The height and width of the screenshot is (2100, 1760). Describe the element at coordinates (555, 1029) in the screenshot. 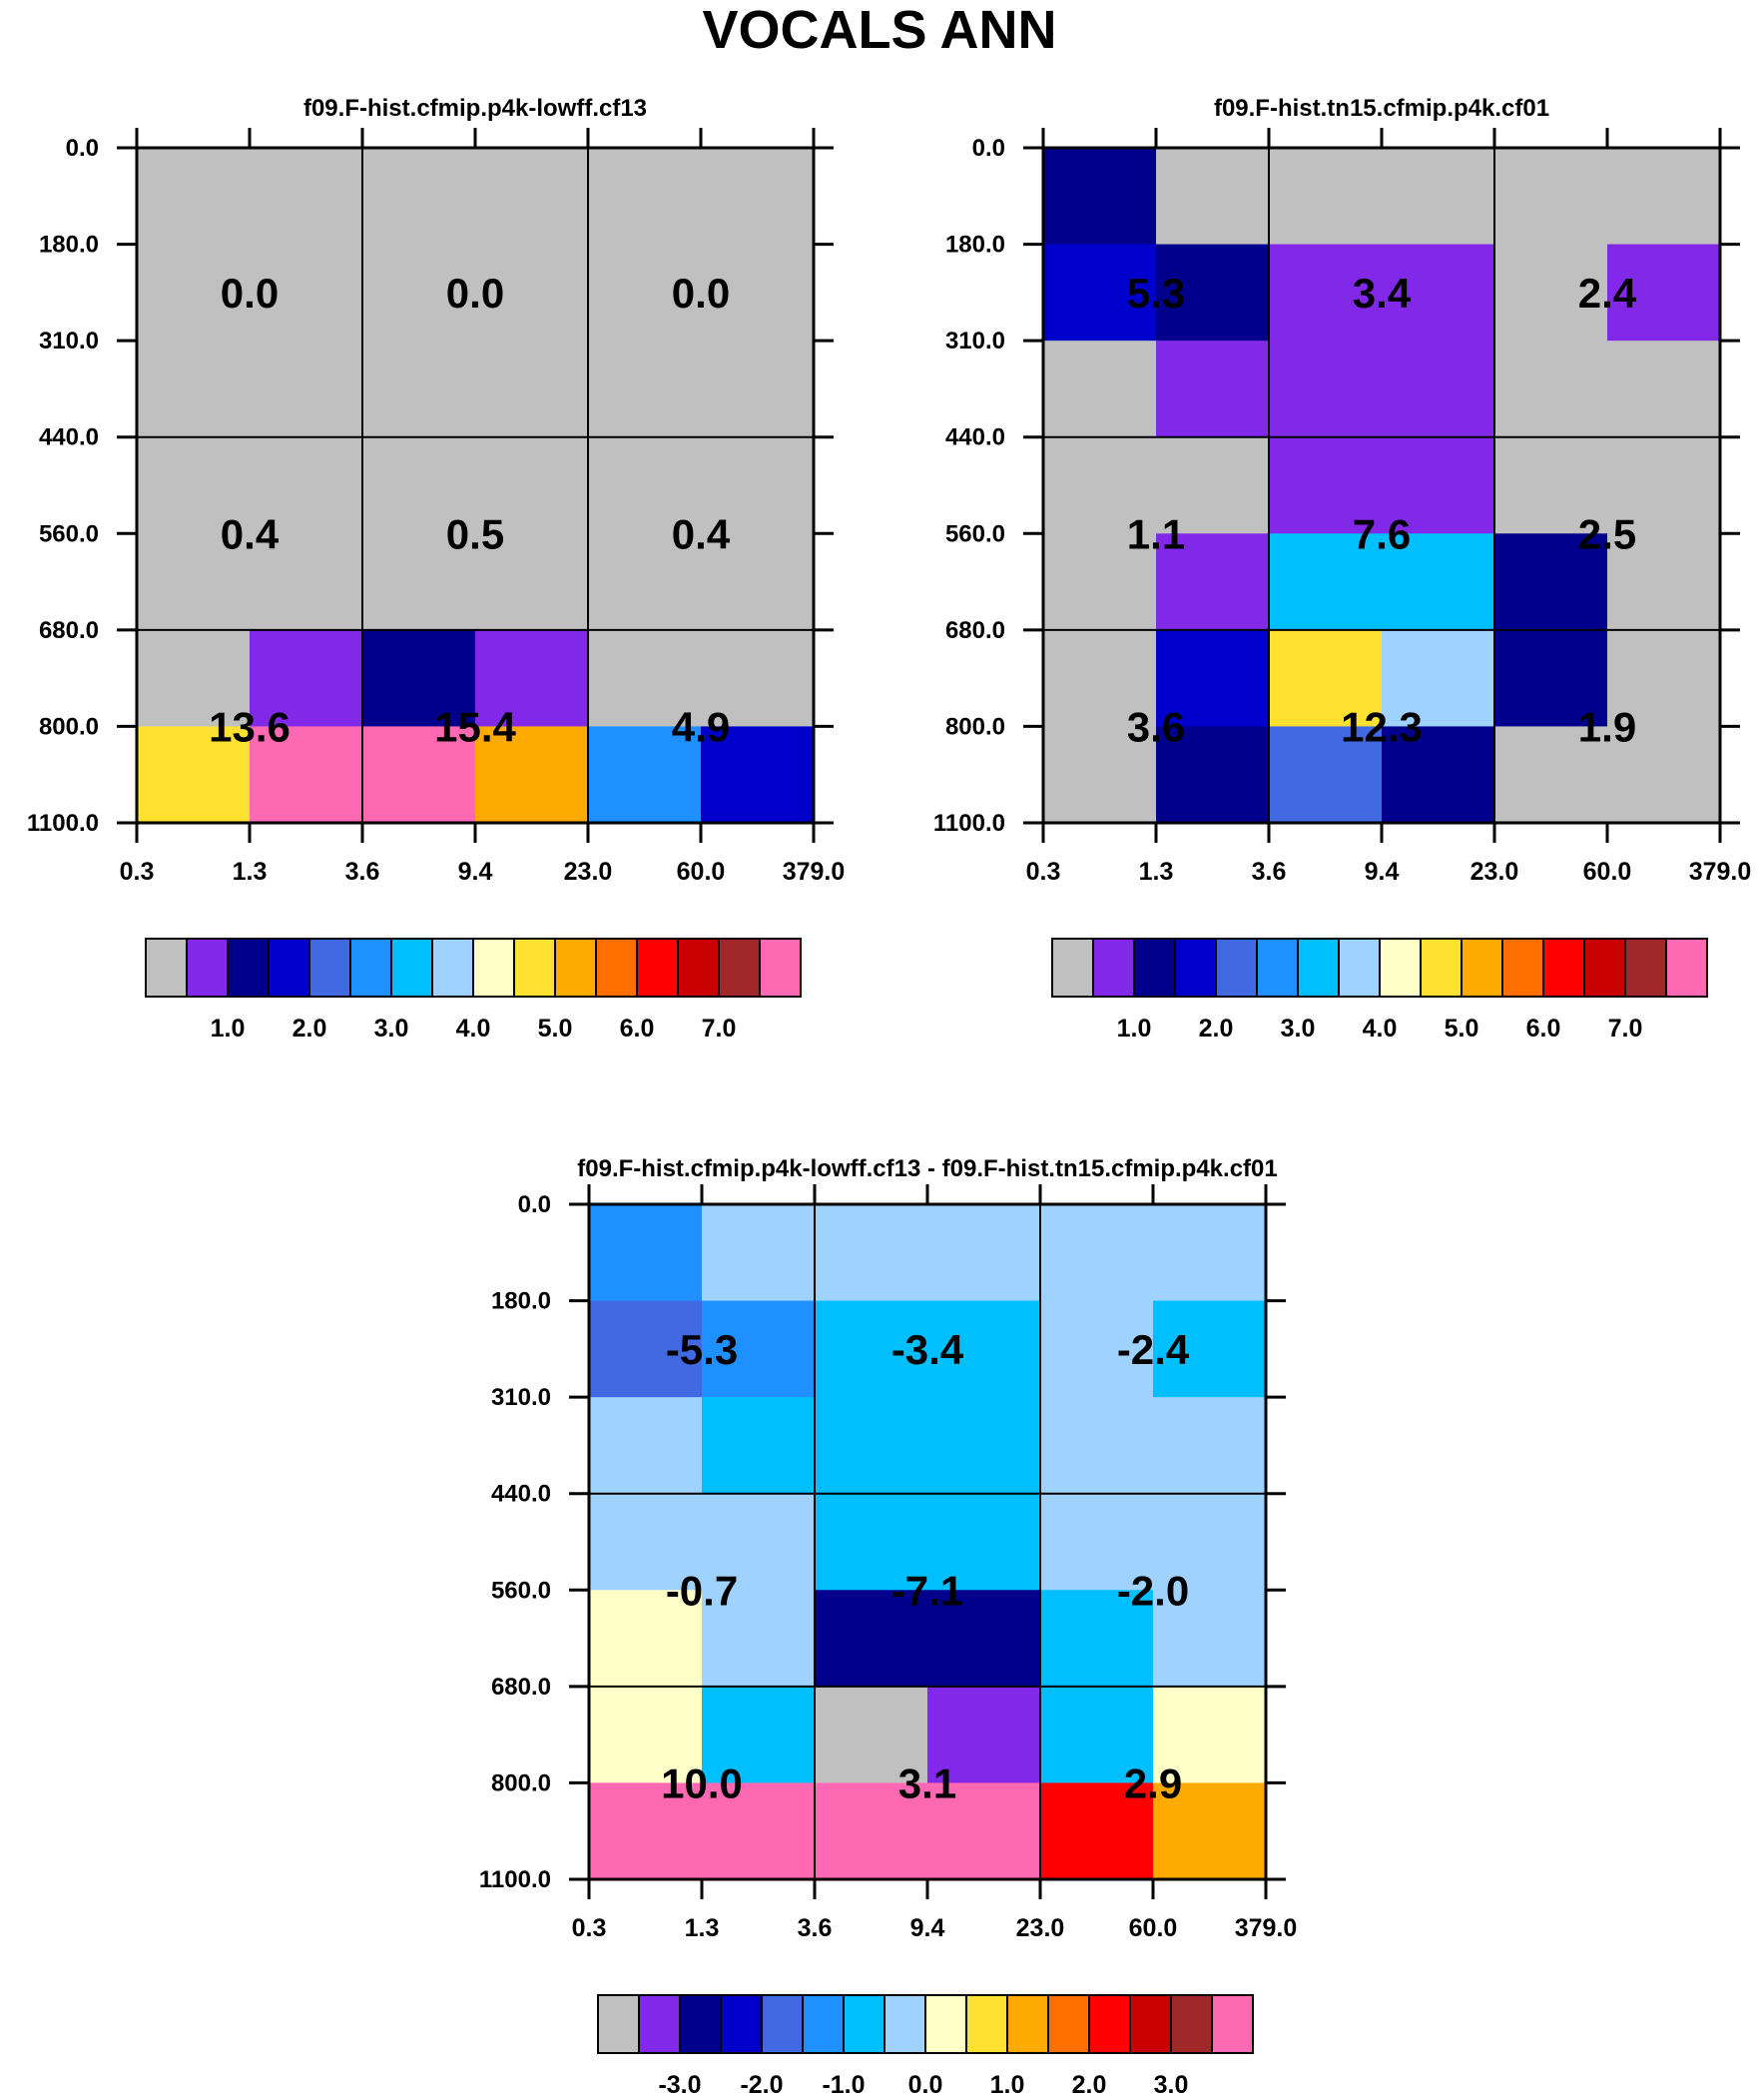

I see `colorbar-label: 5.0` at that location.